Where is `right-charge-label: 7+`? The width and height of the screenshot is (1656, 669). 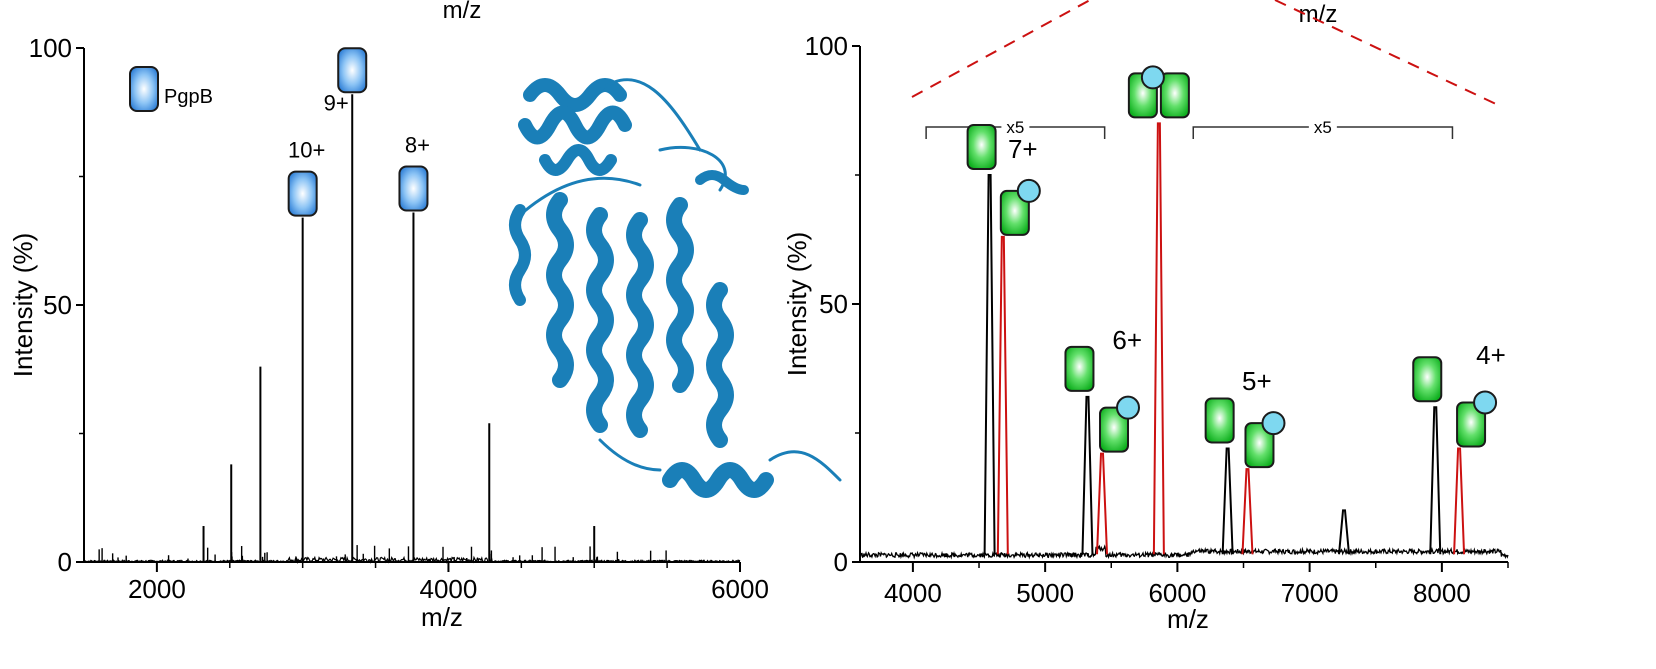
right-charge-label: 7+ is located at coordinates (1023, 149).